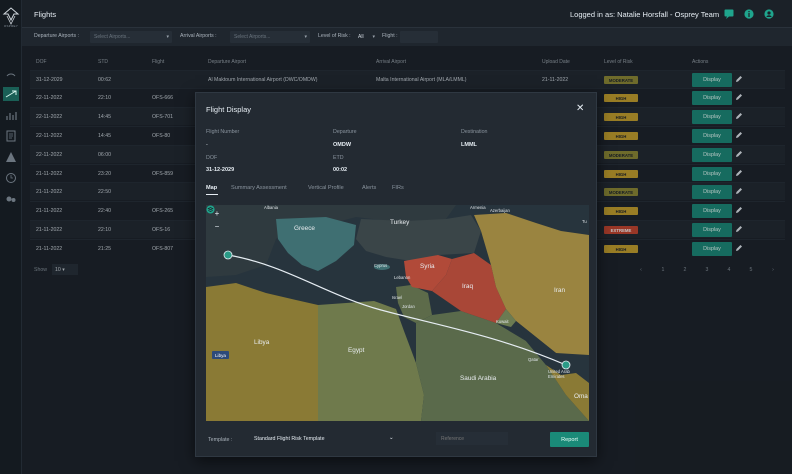 Image resolution: width=792 pixels, height=474 pixels. I want to click on page-size-select: 10 ▾, so click(65, 269).